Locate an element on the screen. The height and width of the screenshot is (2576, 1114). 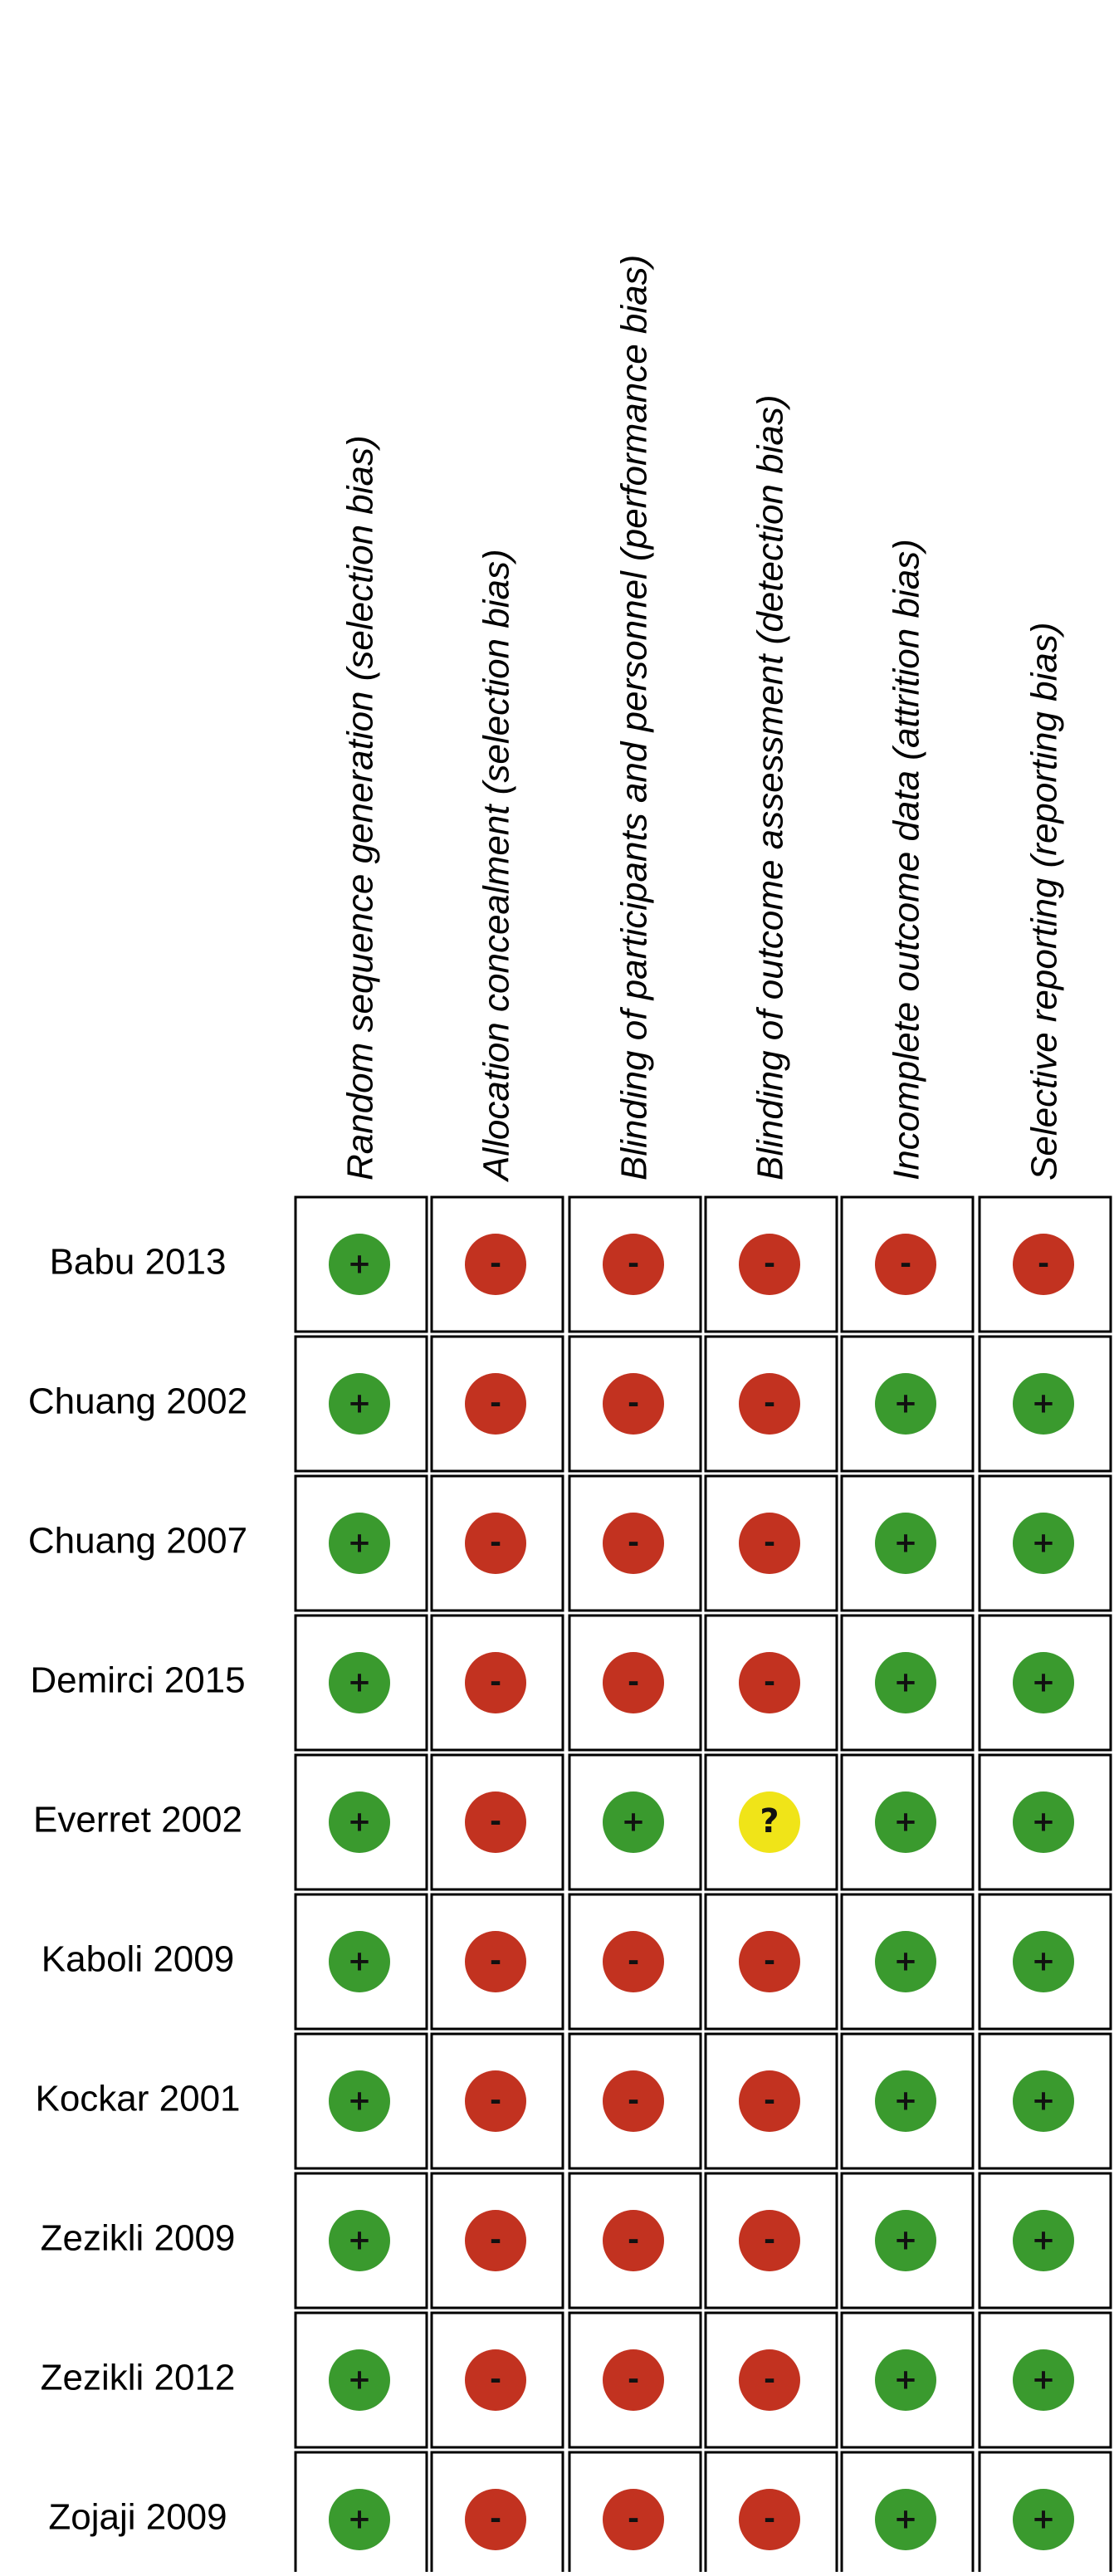
judgement-dot-low-r10-c5 is located at coordinates (906, 2519).